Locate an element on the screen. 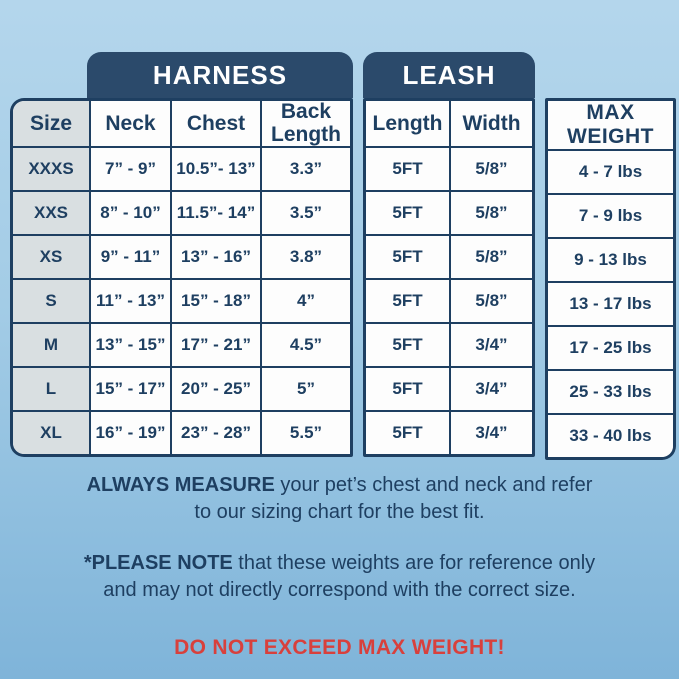  chest-cell: 10.5”- 13” is located at coordinates (216, 169).